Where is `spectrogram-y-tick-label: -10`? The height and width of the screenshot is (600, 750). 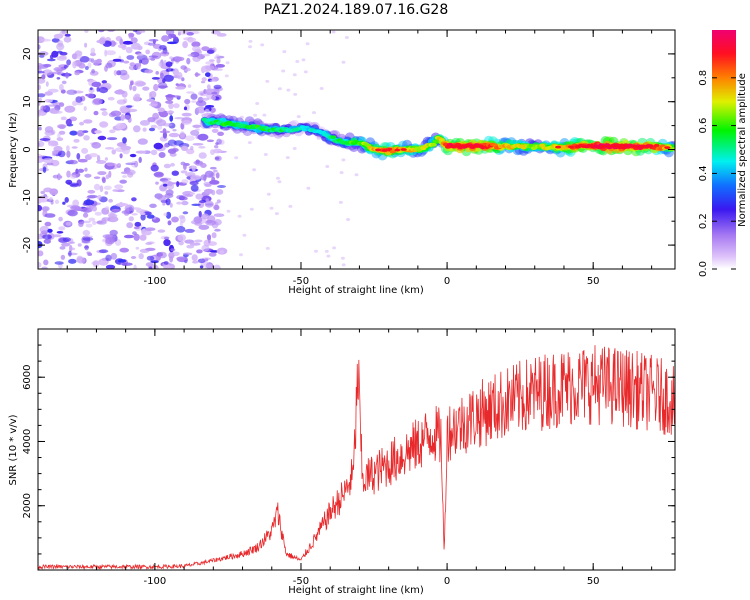
spectrogram-y-tick-label: -10 is located at coordinates (27, 197).